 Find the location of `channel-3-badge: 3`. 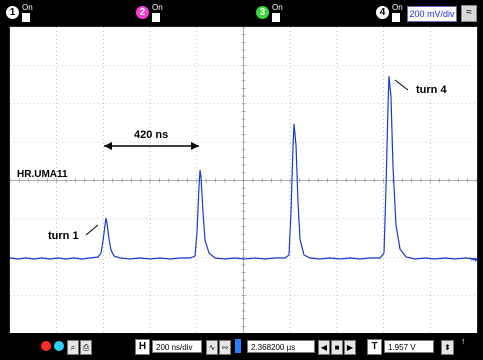

channel-3-badge: 3 is located at coordinates (262, 12).